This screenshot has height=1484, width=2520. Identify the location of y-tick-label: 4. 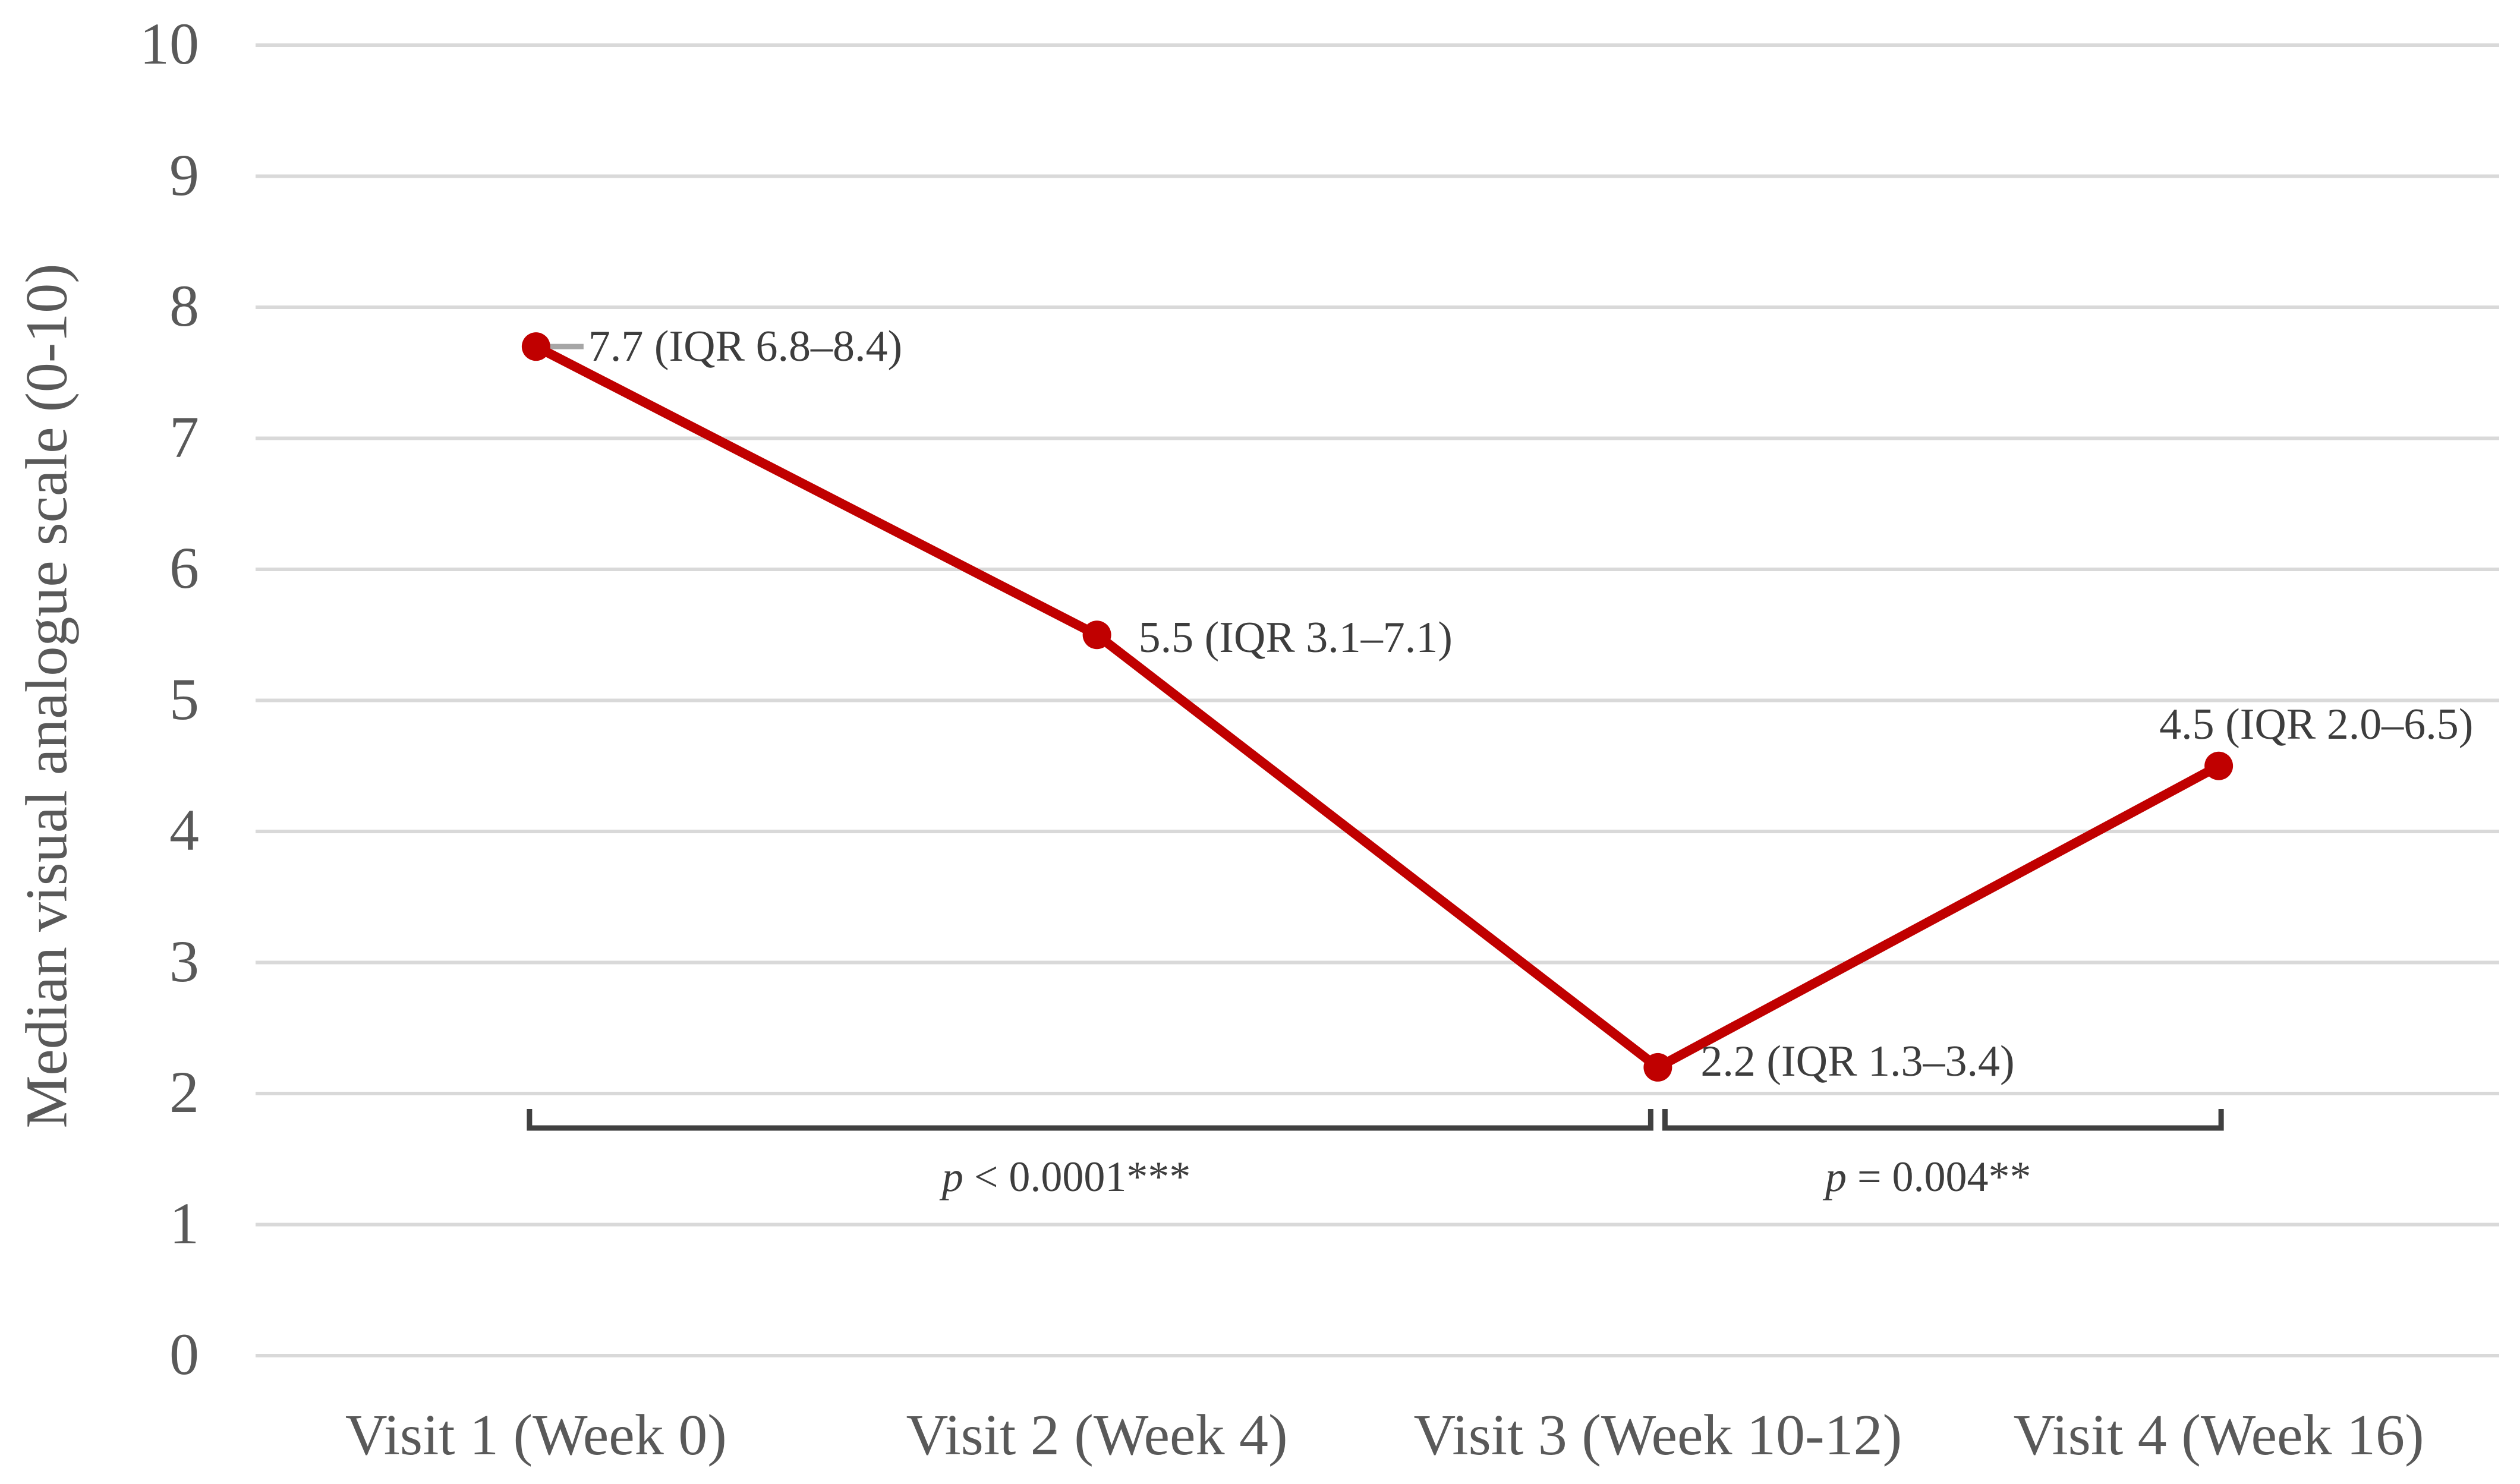
(184, 830).